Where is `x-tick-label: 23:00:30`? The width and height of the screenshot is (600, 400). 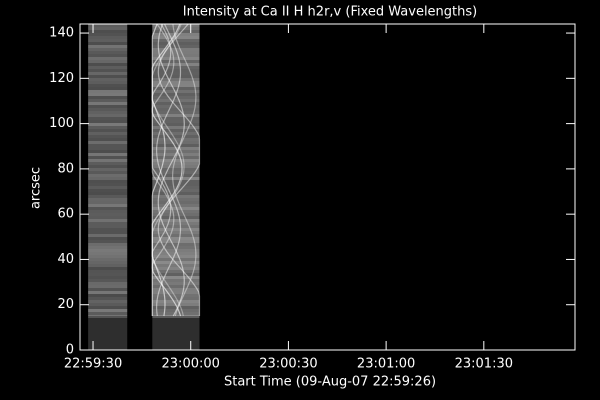
x-tick-label: 23:00:30 is located at coordinates (288, 364).